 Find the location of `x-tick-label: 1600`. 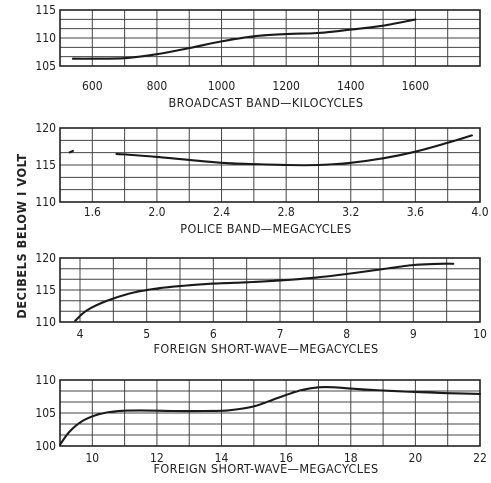

x-tick-label: 1600 is located at coordinates (416, 86).